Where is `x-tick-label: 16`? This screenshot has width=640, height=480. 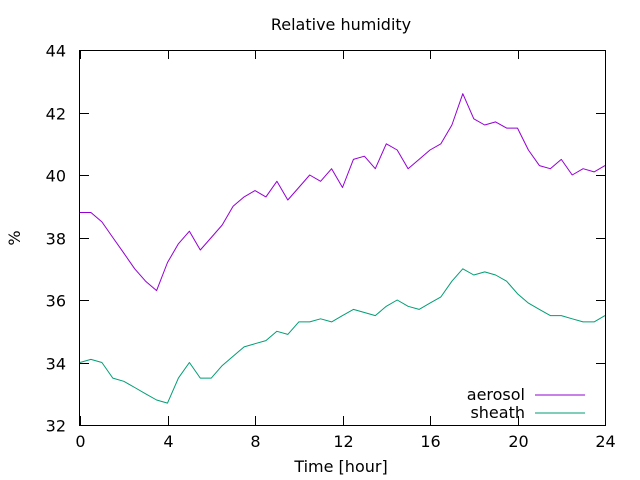
x-tick-label: 16 is located at coordinates (430, 441).